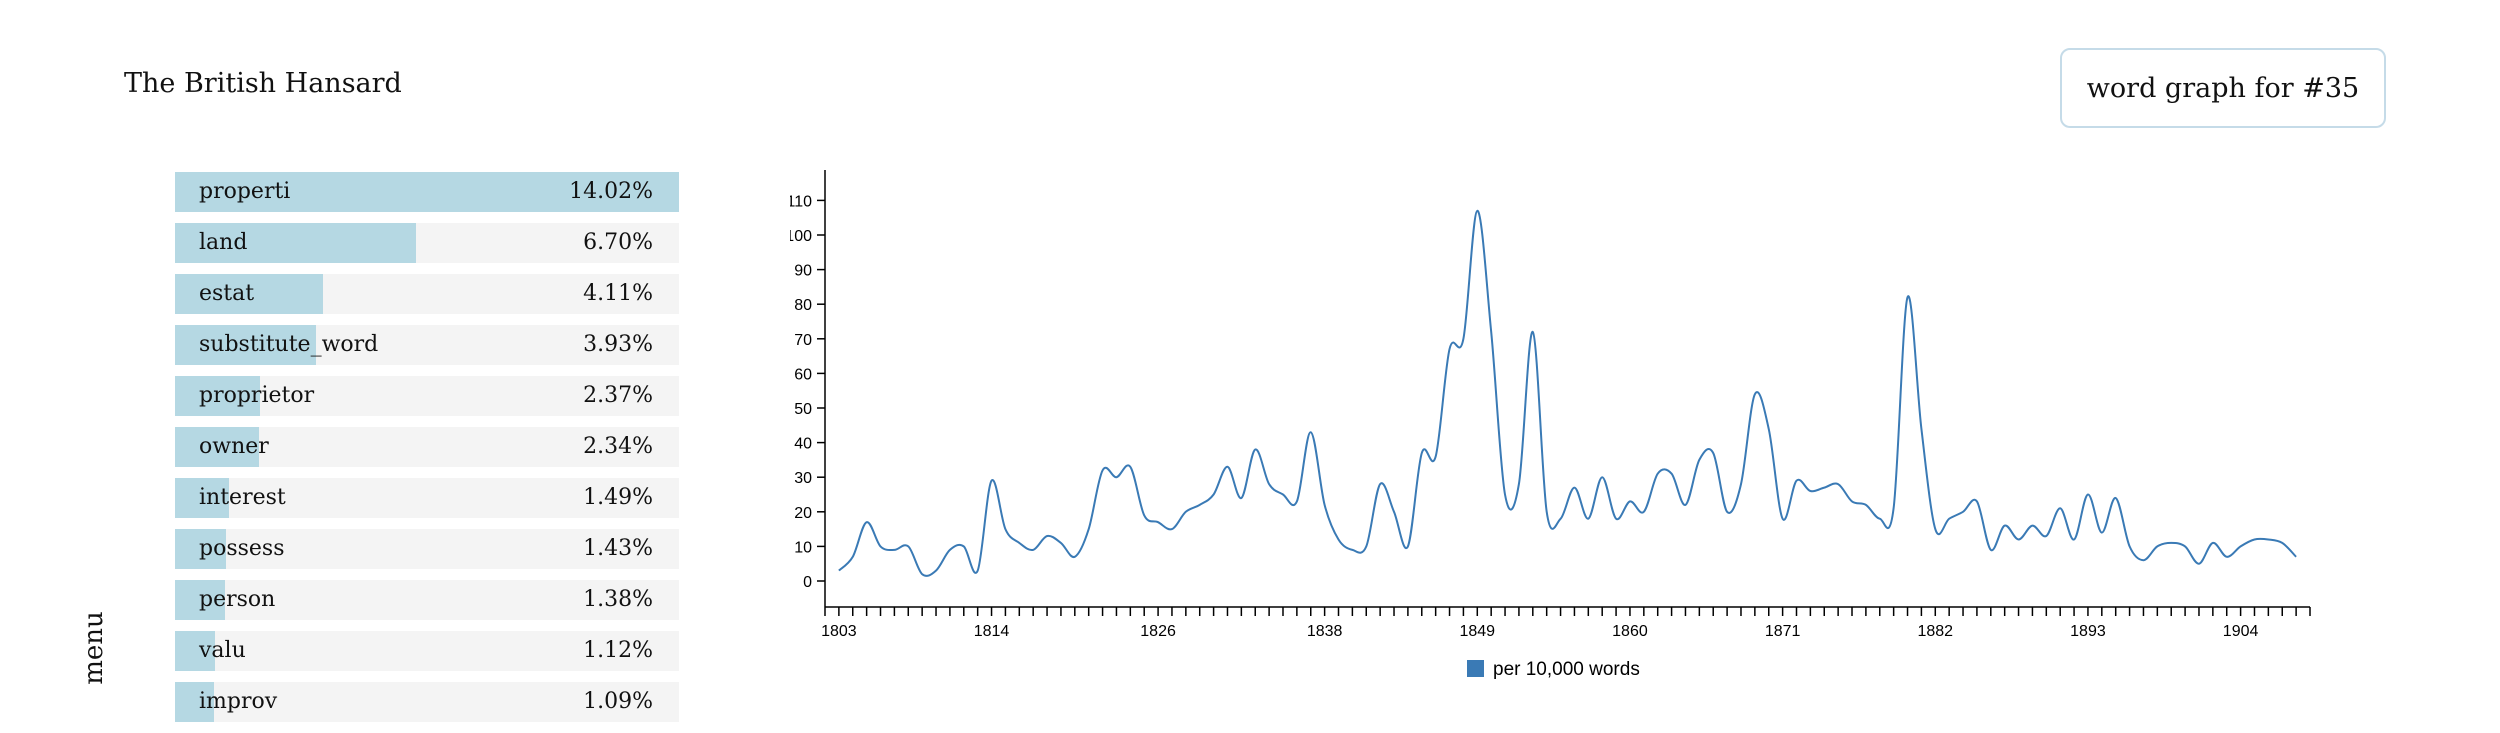  Describe the element at coordinates (263, 83) in the screenshot. I see `site-title: The British Hansard` at that location.